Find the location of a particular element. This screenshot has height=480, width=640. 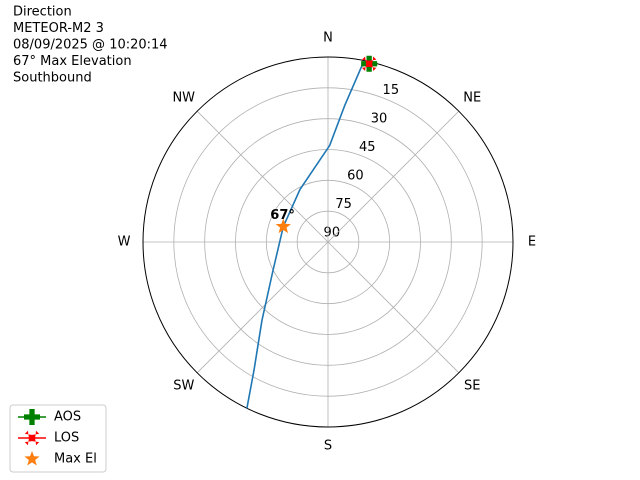

track-line is located at coordinates (305, 236).